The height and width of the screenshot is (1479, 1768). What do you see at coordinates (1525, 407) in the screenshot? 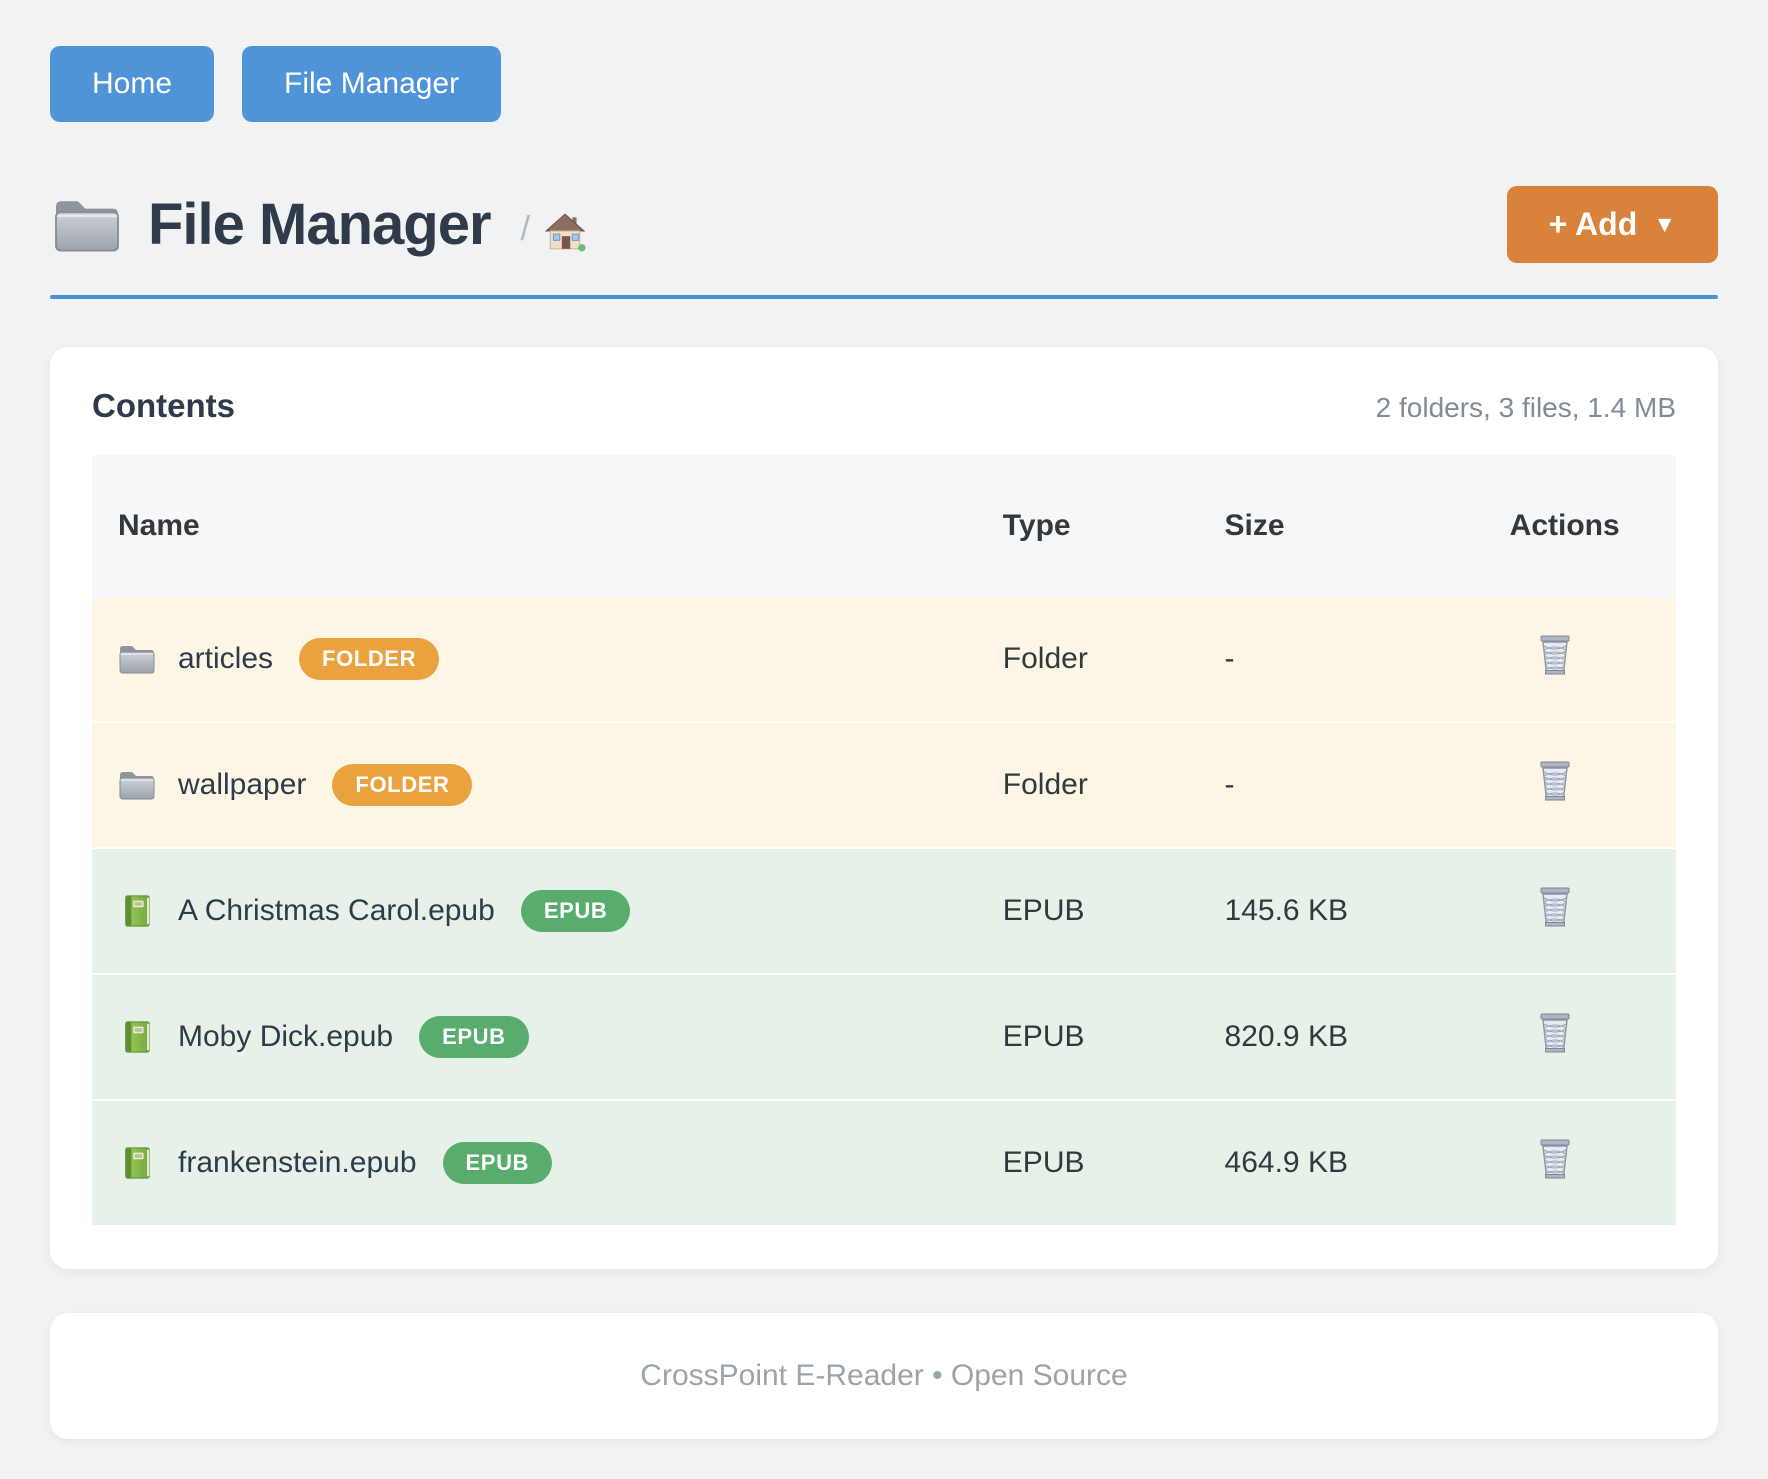
I see `contents-summary: 2 folders, 3 files, 1.4 MB` at bounding box center [1525, 407].